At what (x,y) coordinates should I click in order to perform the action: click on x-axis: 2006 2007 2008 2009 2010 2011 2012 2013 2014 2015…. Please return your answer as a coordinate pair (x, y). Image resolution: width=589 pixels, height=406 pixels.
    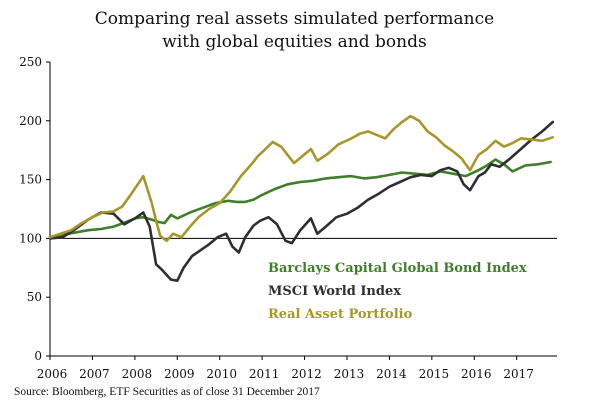
    Looking at the image, I should click on (297, 368).